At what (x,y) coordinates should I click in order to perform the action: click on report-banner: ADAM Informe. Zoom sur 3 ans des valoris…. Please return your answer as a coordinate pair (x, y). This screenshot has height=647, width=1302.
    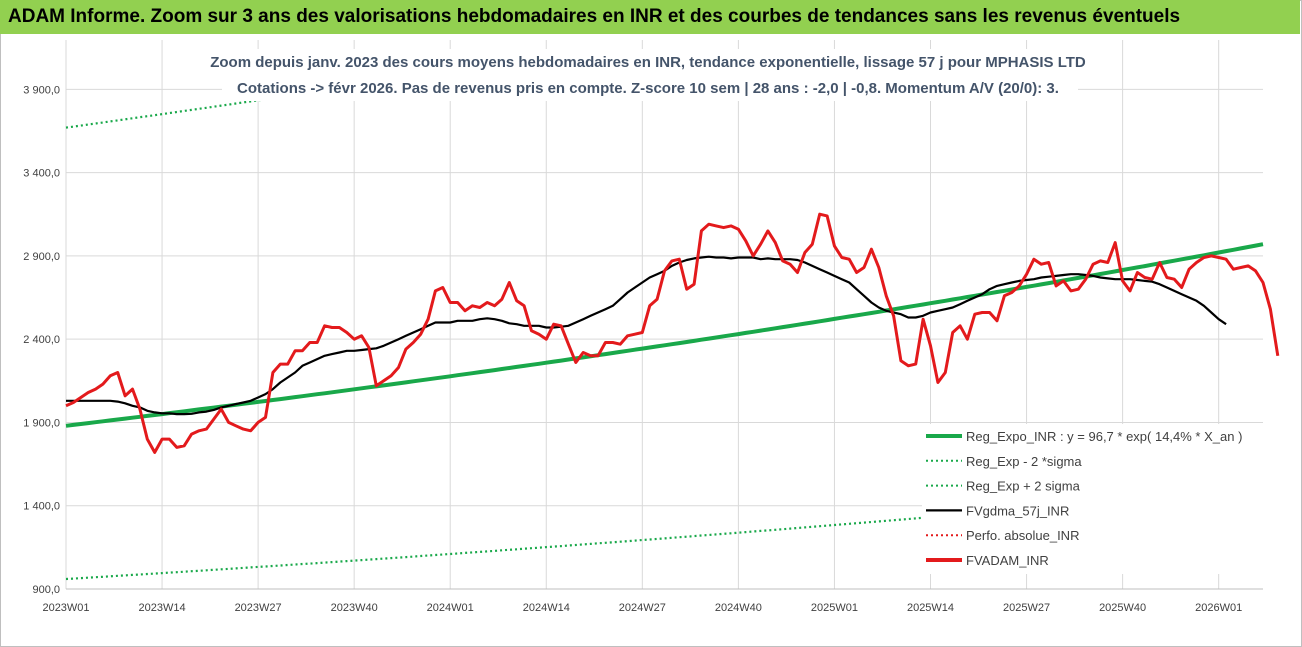
    Looking at the image, I should click on (650, 17).